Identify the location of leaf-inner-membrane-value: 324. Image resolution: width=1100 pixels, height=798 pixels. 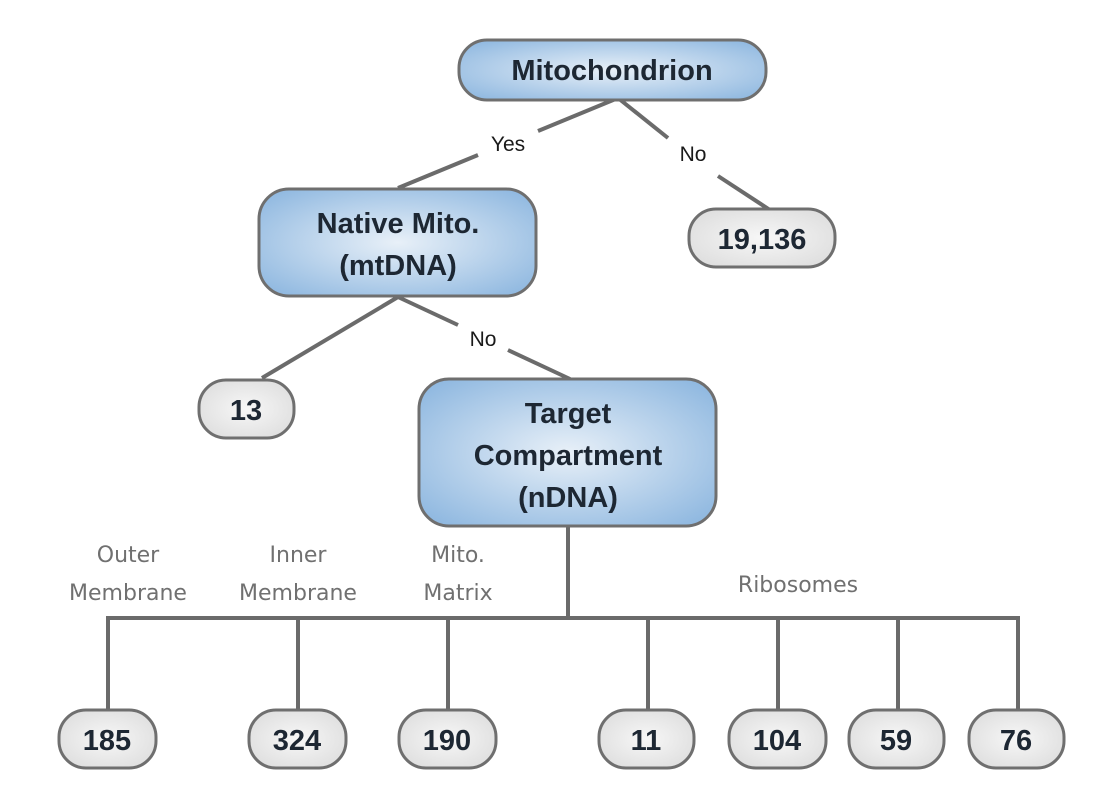
(297, 741).